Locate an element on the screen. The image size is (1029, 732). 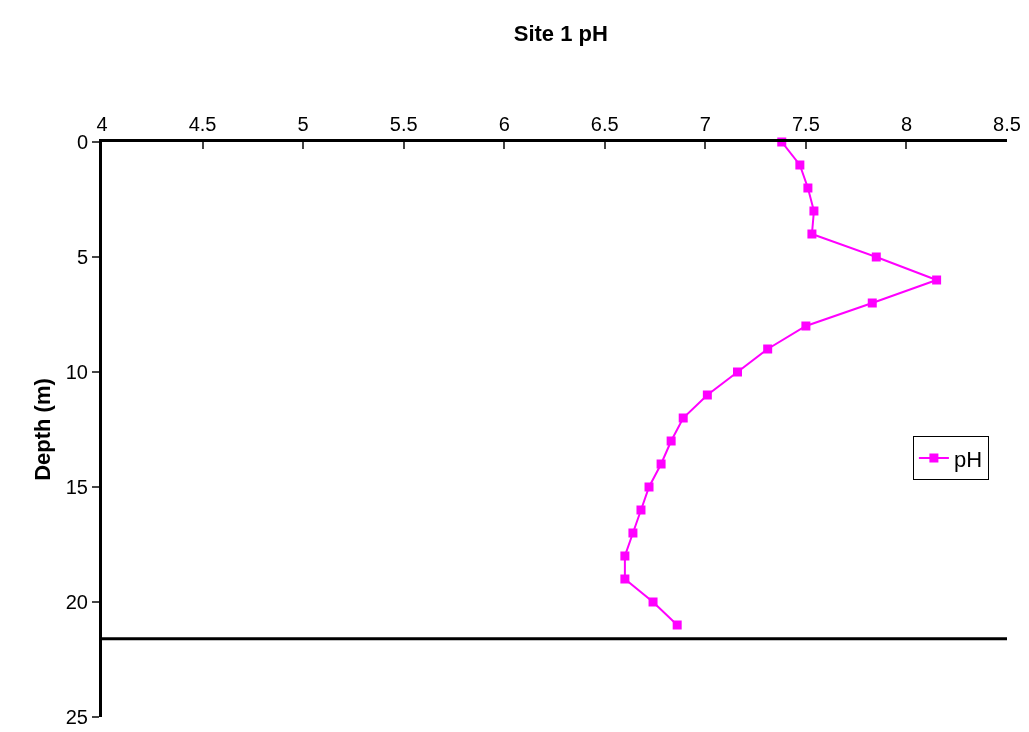
x-tick-label: 5 is located at coordinates (303, 124).